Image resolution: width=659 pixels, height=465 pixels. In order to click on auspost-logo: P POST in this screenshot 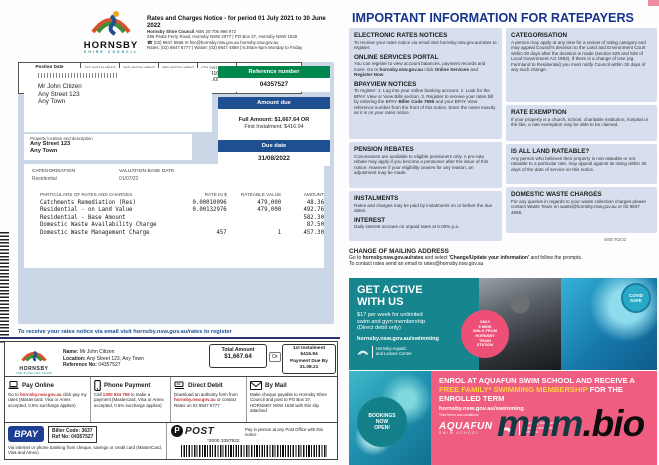, I will do `click(252, 431)`.